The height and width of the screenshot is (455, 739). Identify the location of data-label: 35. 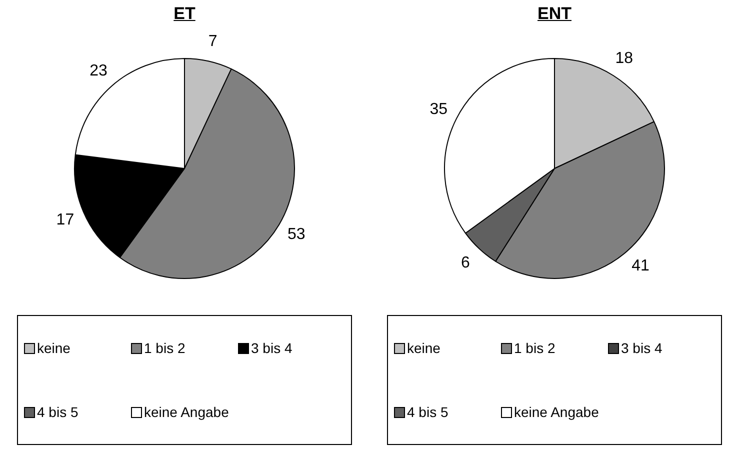
(439, 109).